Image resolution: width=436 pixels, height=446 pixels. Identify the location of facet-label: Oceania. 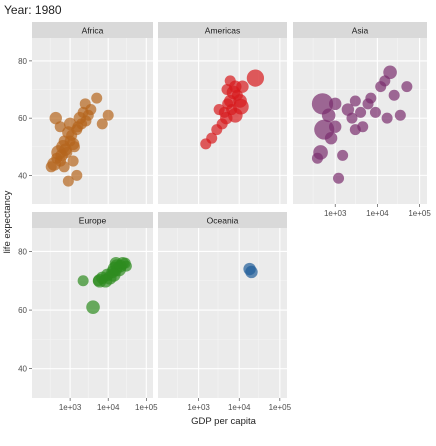
(223, 221).